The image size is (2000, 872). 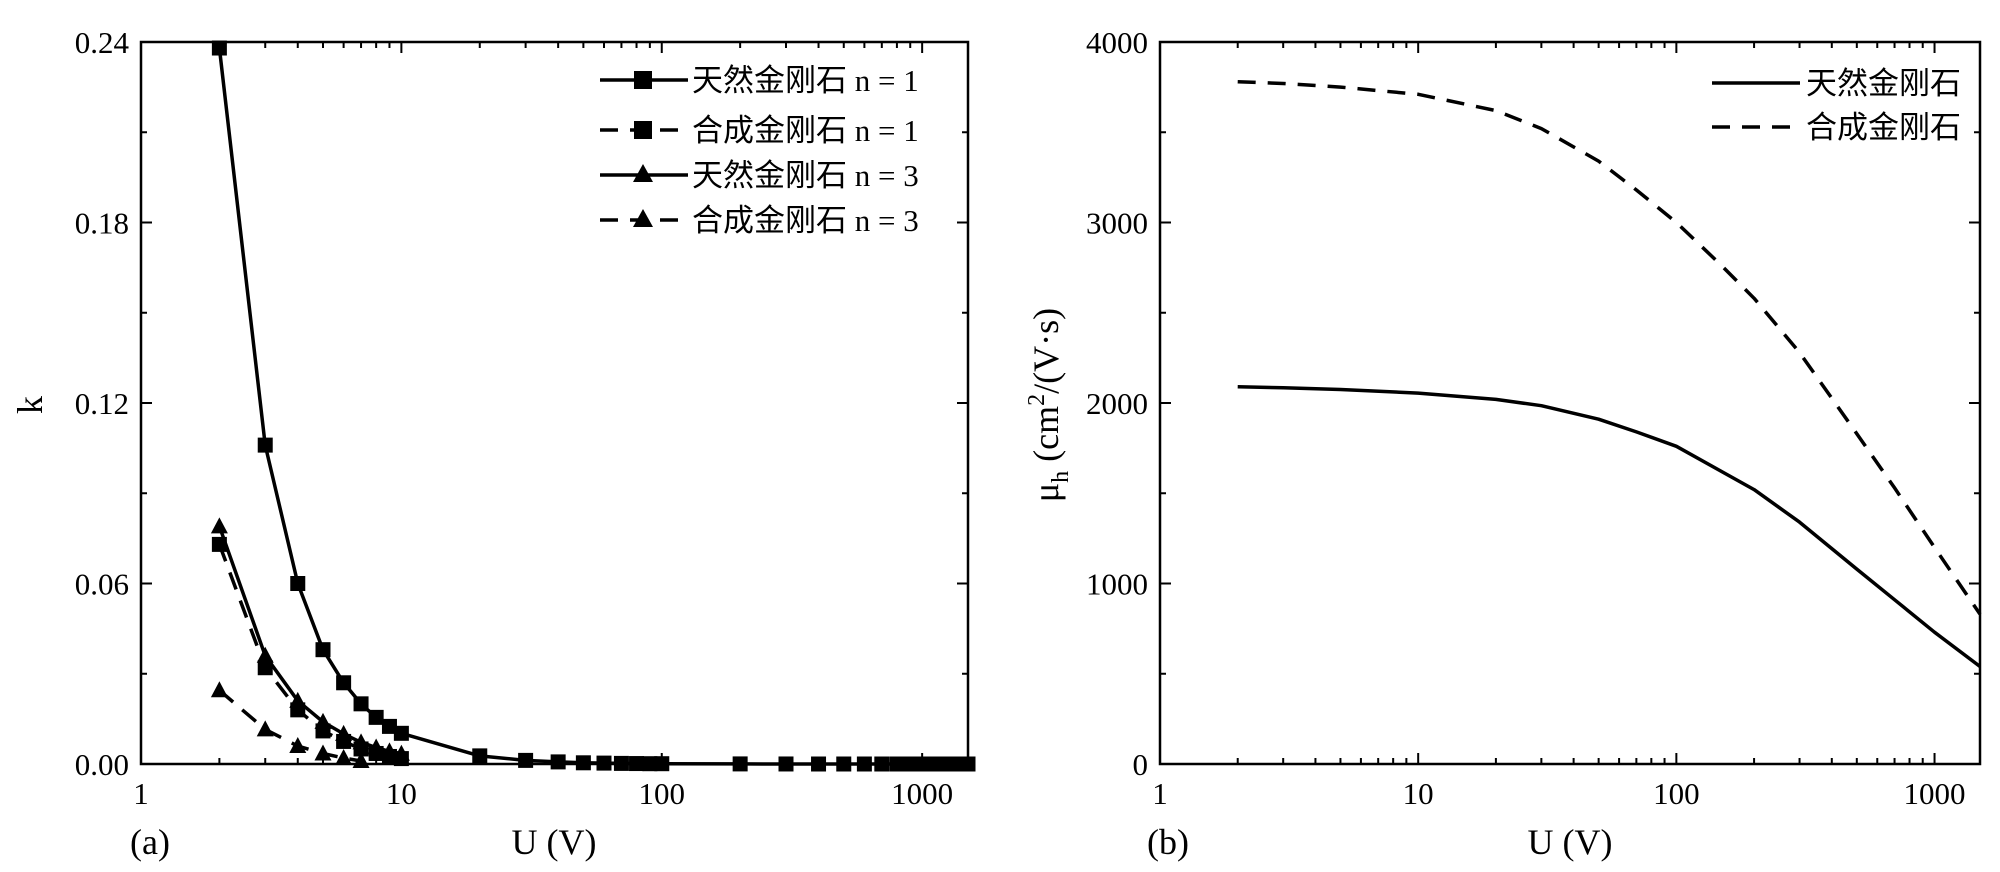 I want to click on ylabel-unit-close: /(V·s), so click(x=1046, y=351).